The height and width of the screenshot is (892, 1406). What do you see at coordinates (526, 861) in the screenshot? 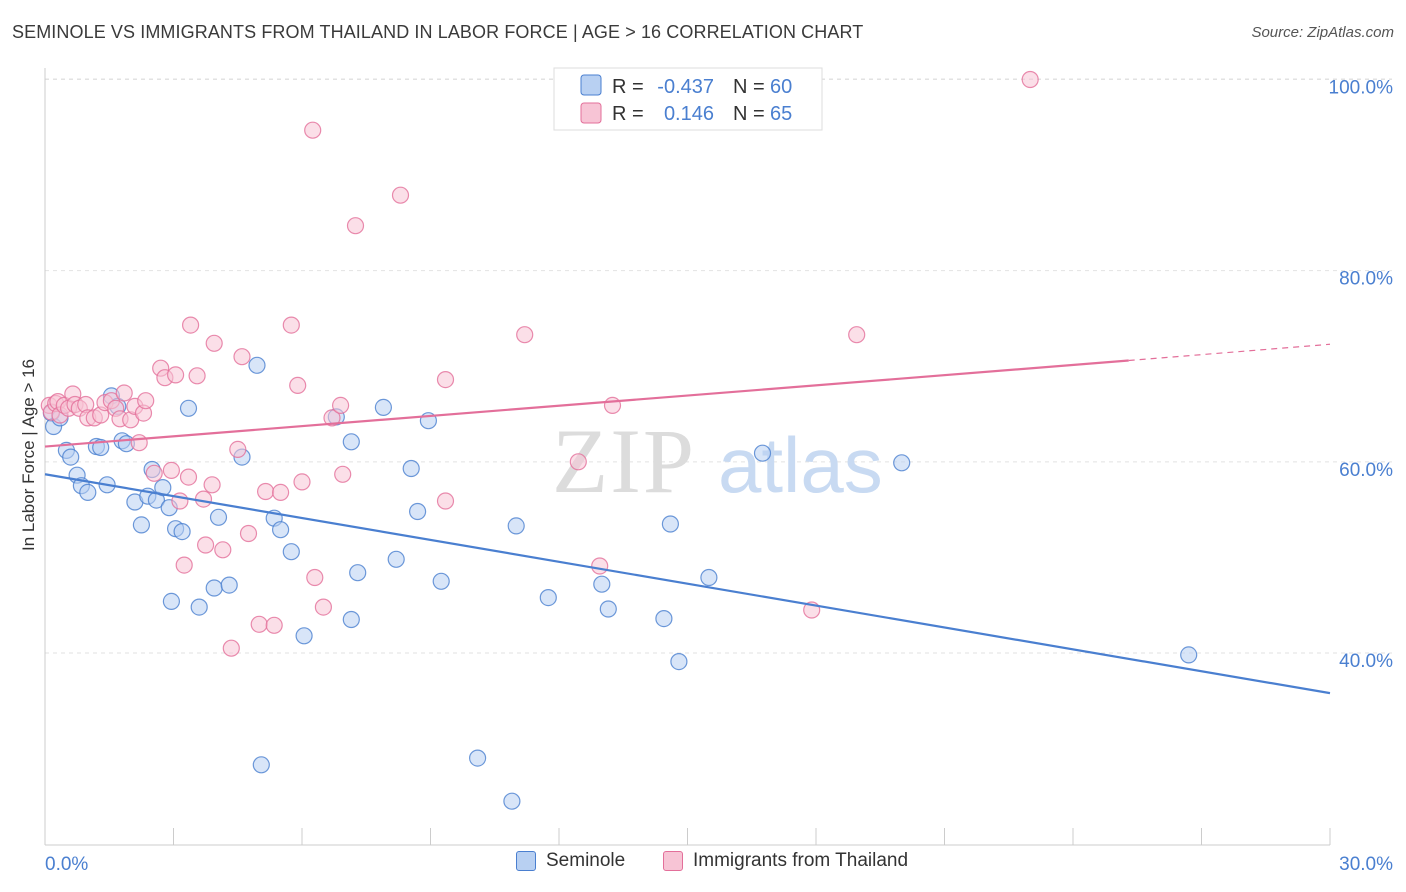
I see `bottom-legend-swatch-seminole` at bounding box center [526, 861].